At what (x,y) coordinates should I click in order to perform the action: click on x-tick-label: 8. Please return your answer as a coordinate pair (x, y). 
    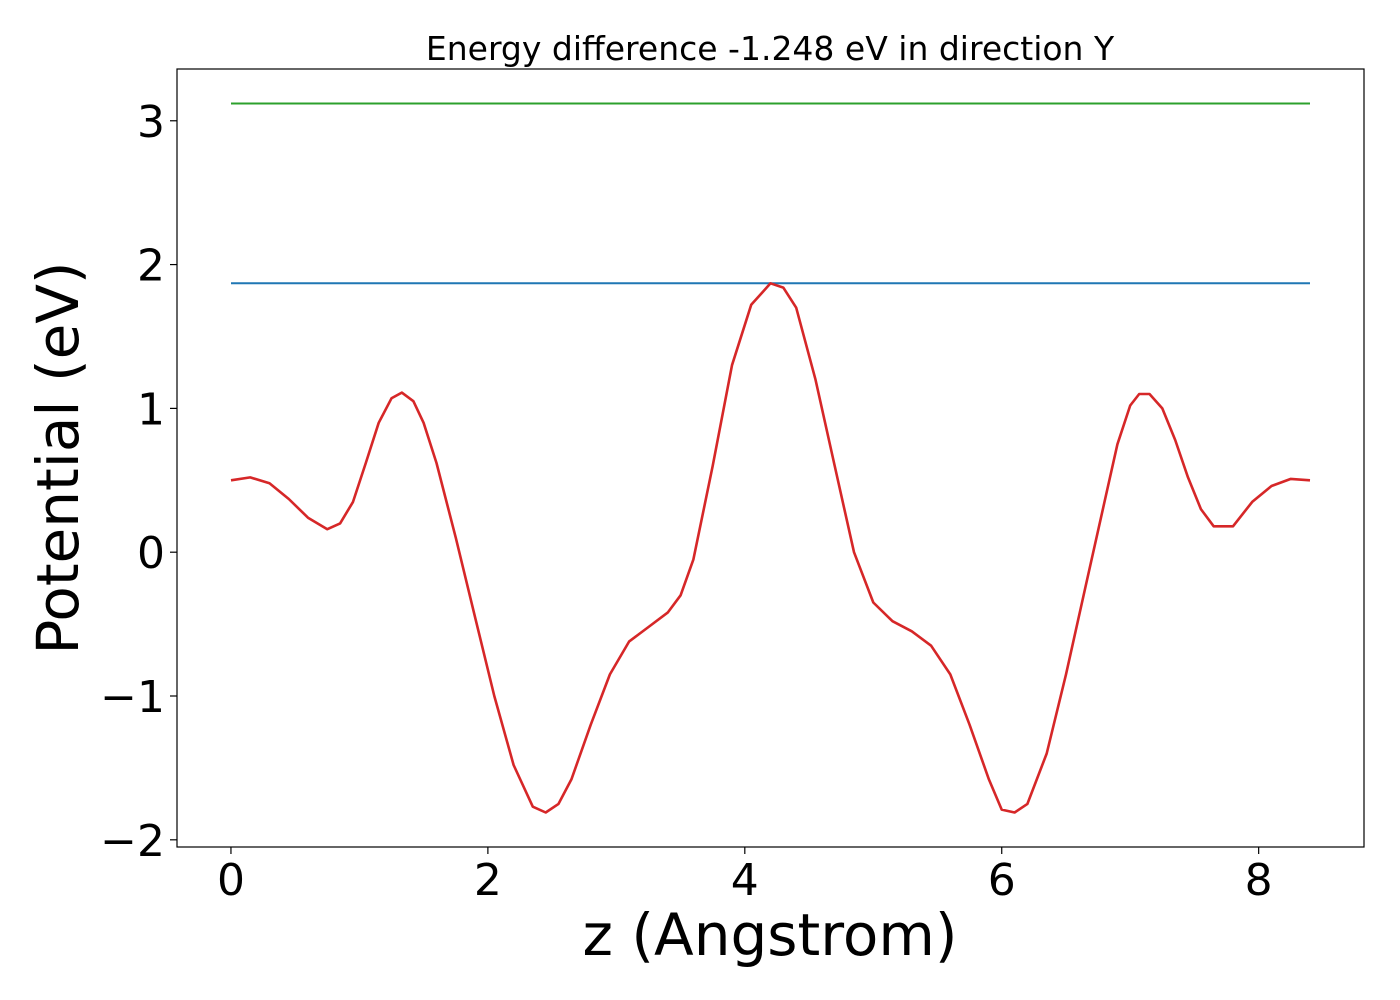
    Looking at the image, I should click on (1259, 880).